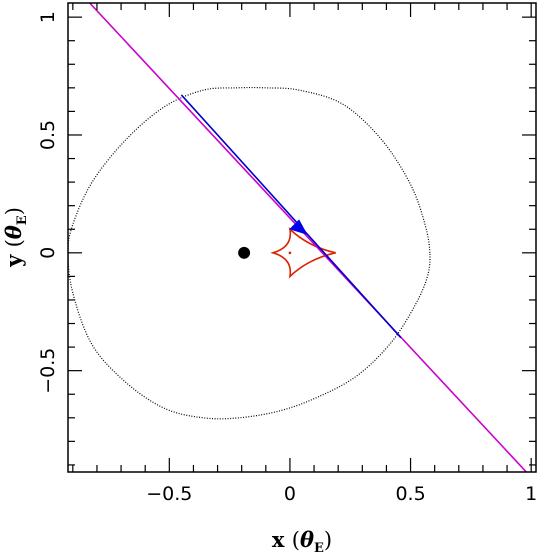 This screenshot has height=555, width=541. I want to click on x-tick-label: 0, so click(290, 494).